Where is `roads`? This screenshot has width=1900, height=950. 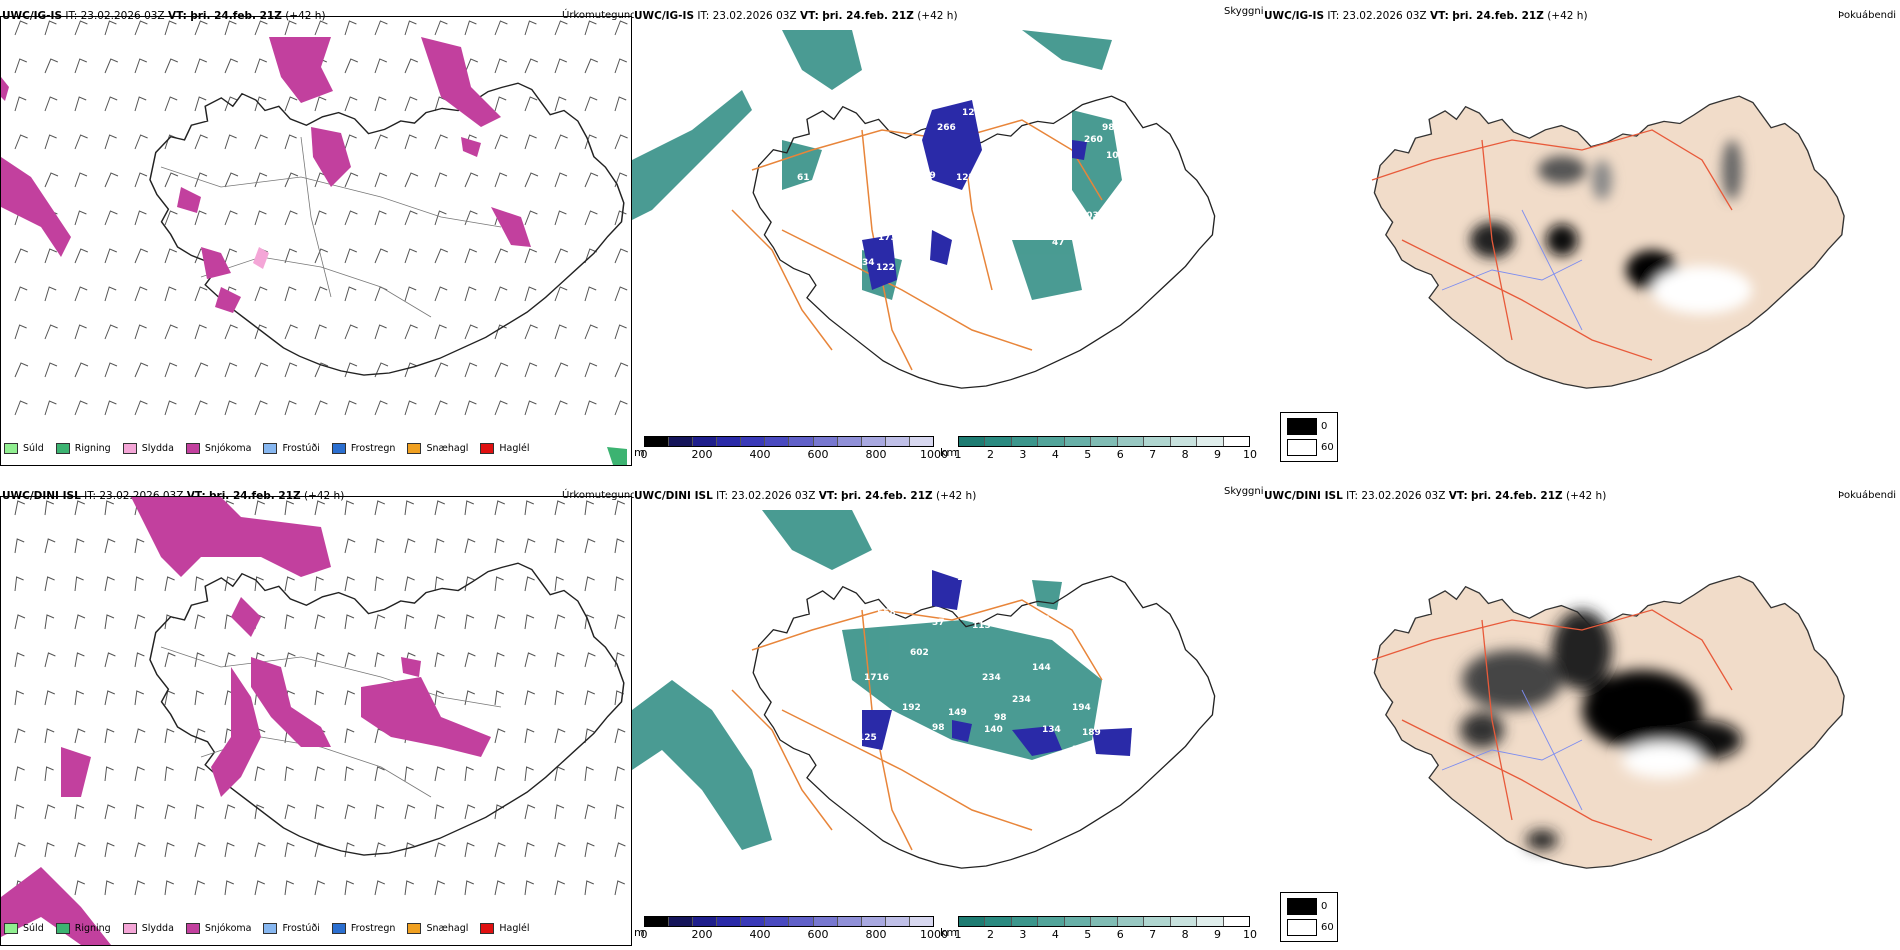 roads is located at coordinates (331, 227).